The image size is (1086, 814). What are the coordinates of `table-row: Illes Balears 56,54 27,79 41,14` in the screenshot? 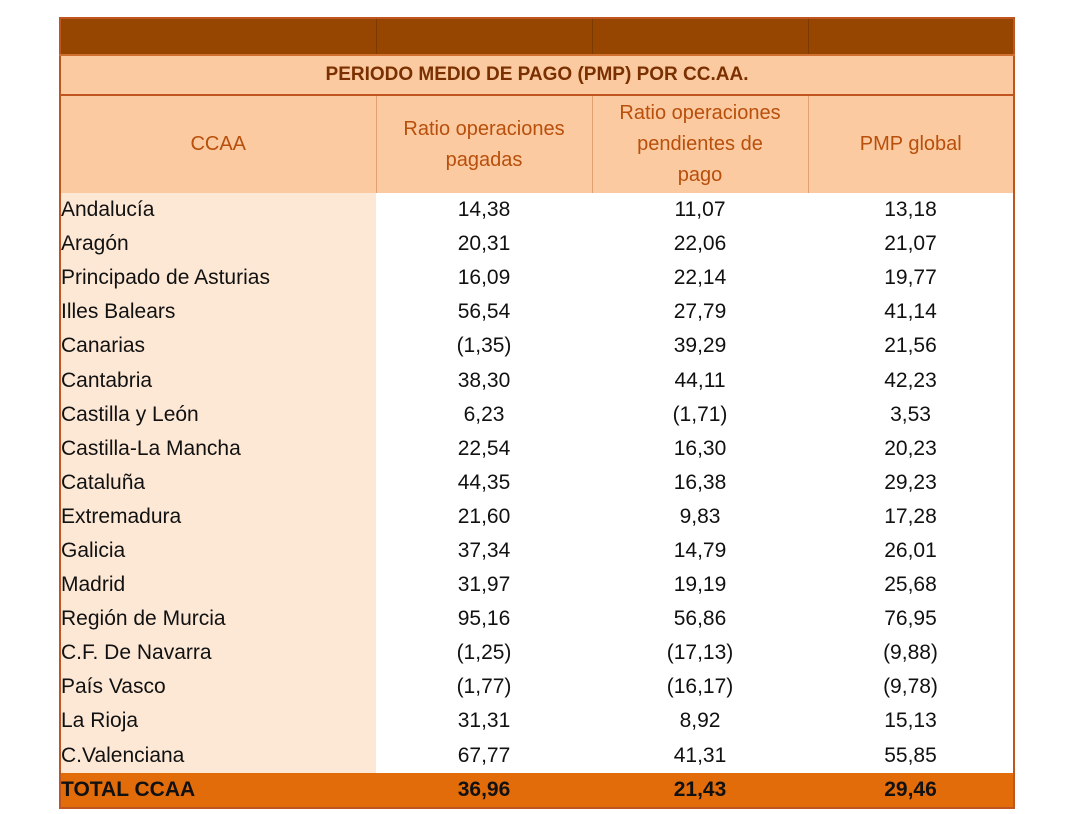 It's located at (537, 312).